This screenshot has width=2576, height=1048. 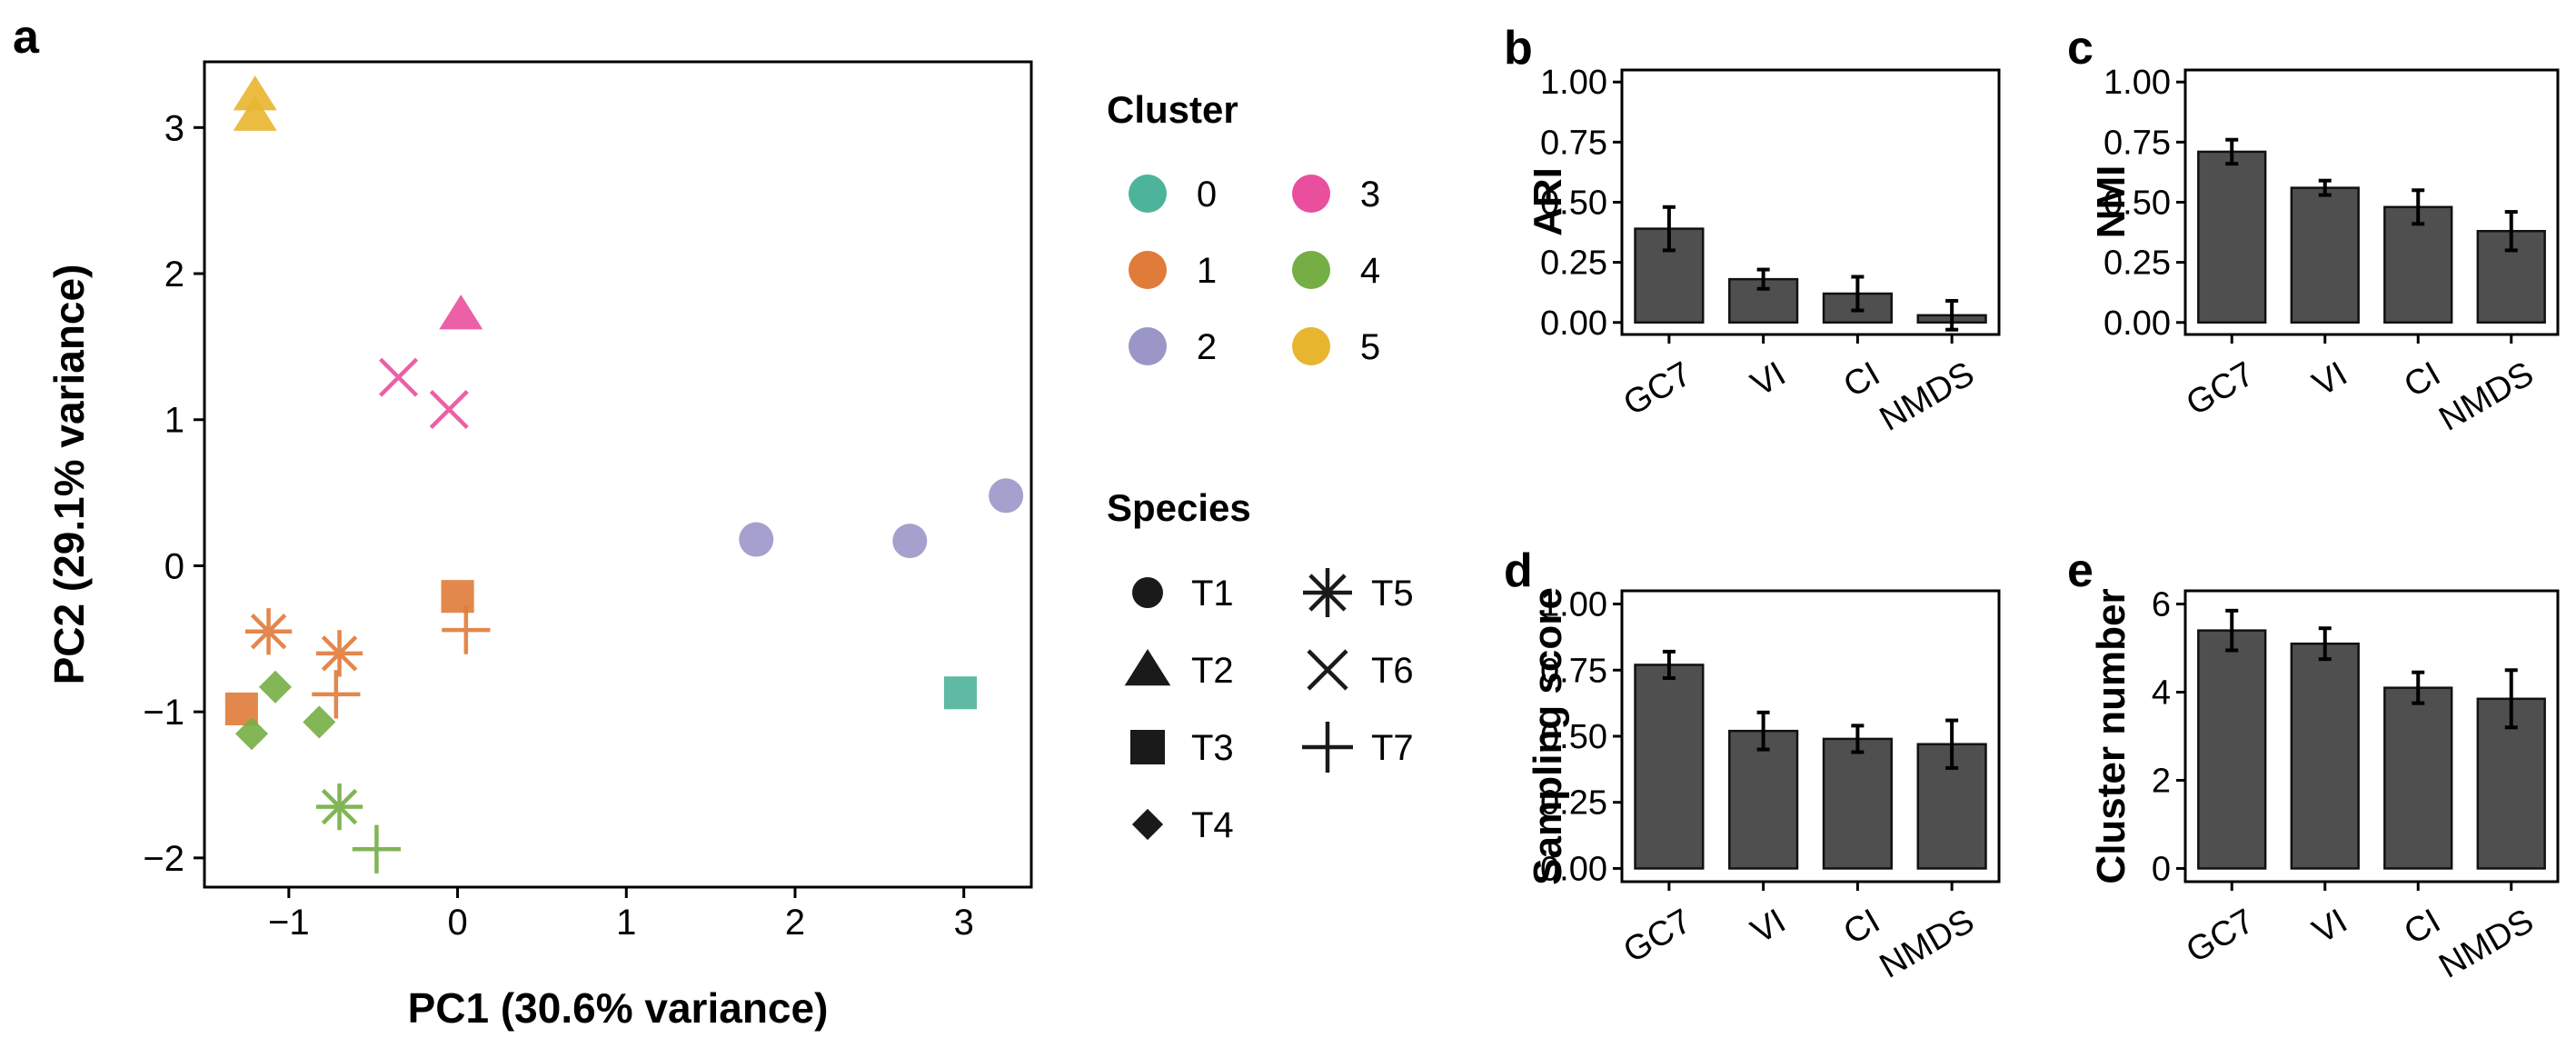 What do you see at coordinates (626, 923) in the screenshot?
I see `x-tick-label: 1` at bounding box center [626, 923].